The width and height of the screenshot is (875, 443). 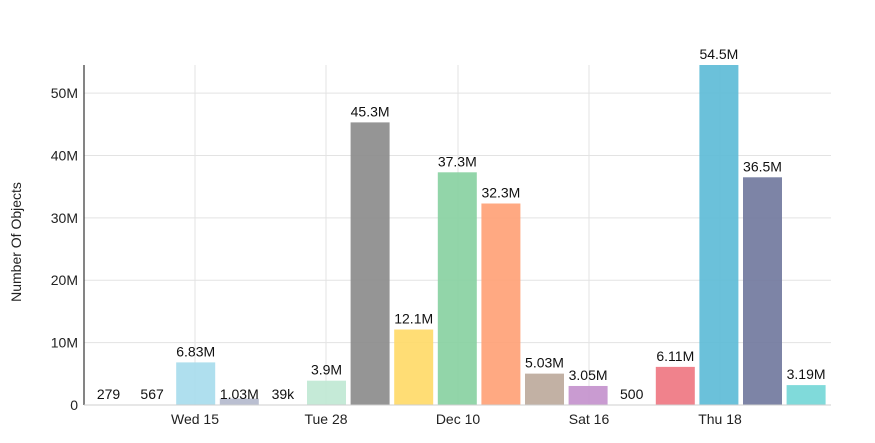 I want to click on bar-value-label: 54.5M, so click(x=718, y=54).